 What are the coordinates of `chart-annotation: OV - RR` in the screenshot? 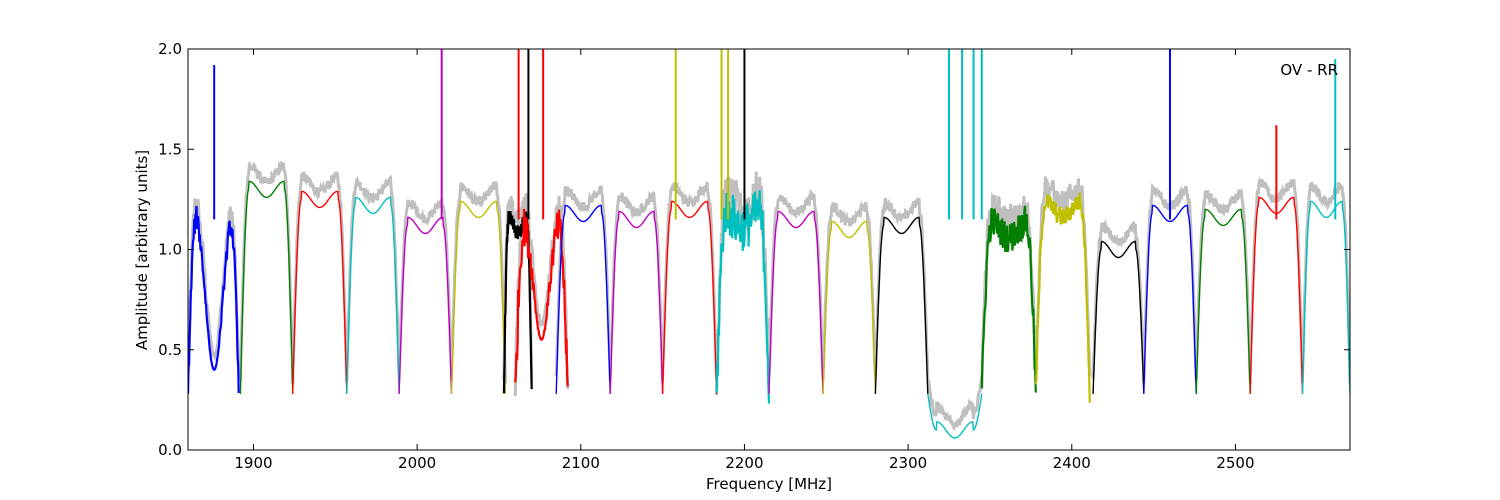 It's located at (1309, 70).